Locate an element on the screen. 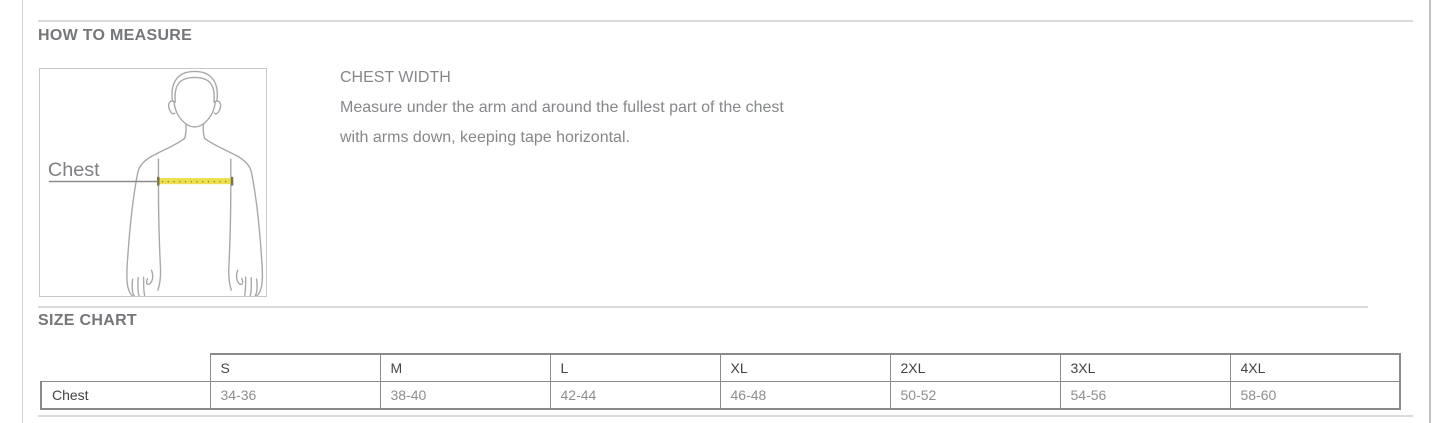 The width and height of the screenshot is (1445, 423). section-divider is located at coordinates (703, 307).